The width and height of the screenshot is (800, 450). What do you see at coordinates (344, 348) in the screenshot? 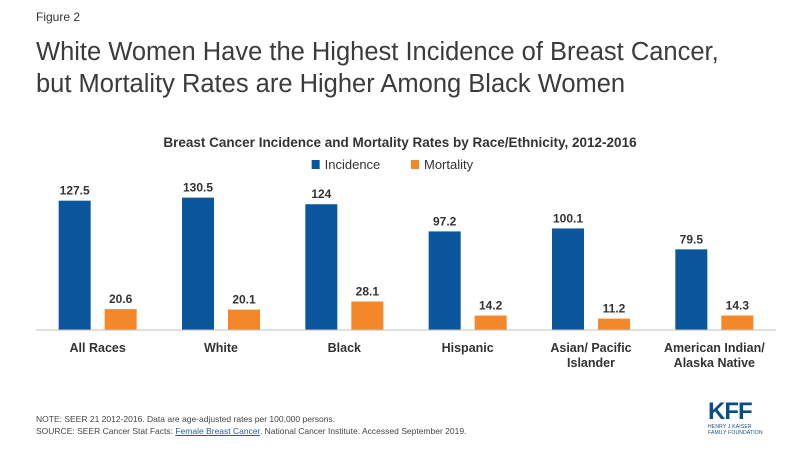
I see `category-label: Black` at bounding box center [344, 348].